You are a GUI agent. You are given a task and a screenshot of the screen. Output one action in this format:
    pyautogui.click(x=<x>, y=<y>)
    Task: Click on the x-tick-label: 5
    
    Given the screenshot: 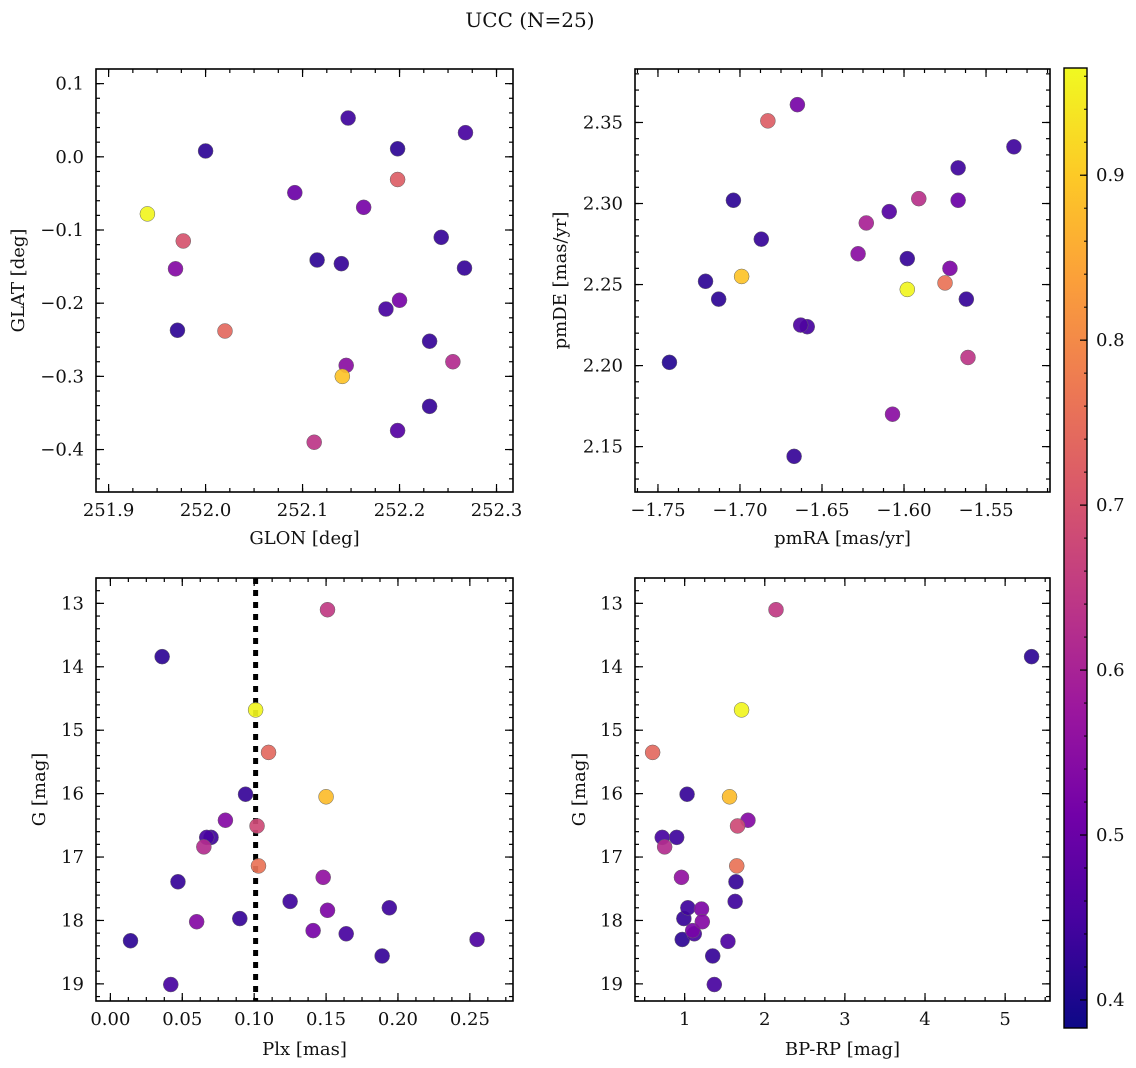 What is the action you would take?
    pyautogui.click(x=1004, y=1019)
    